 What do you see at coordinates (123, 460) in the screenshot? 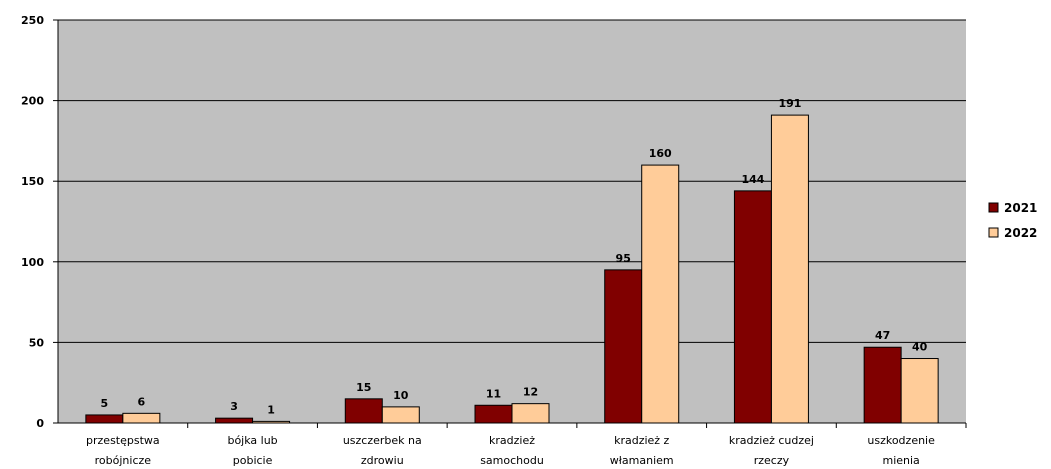
I see `x-tick-label: robójnicze` at bounding box center [123, 460].